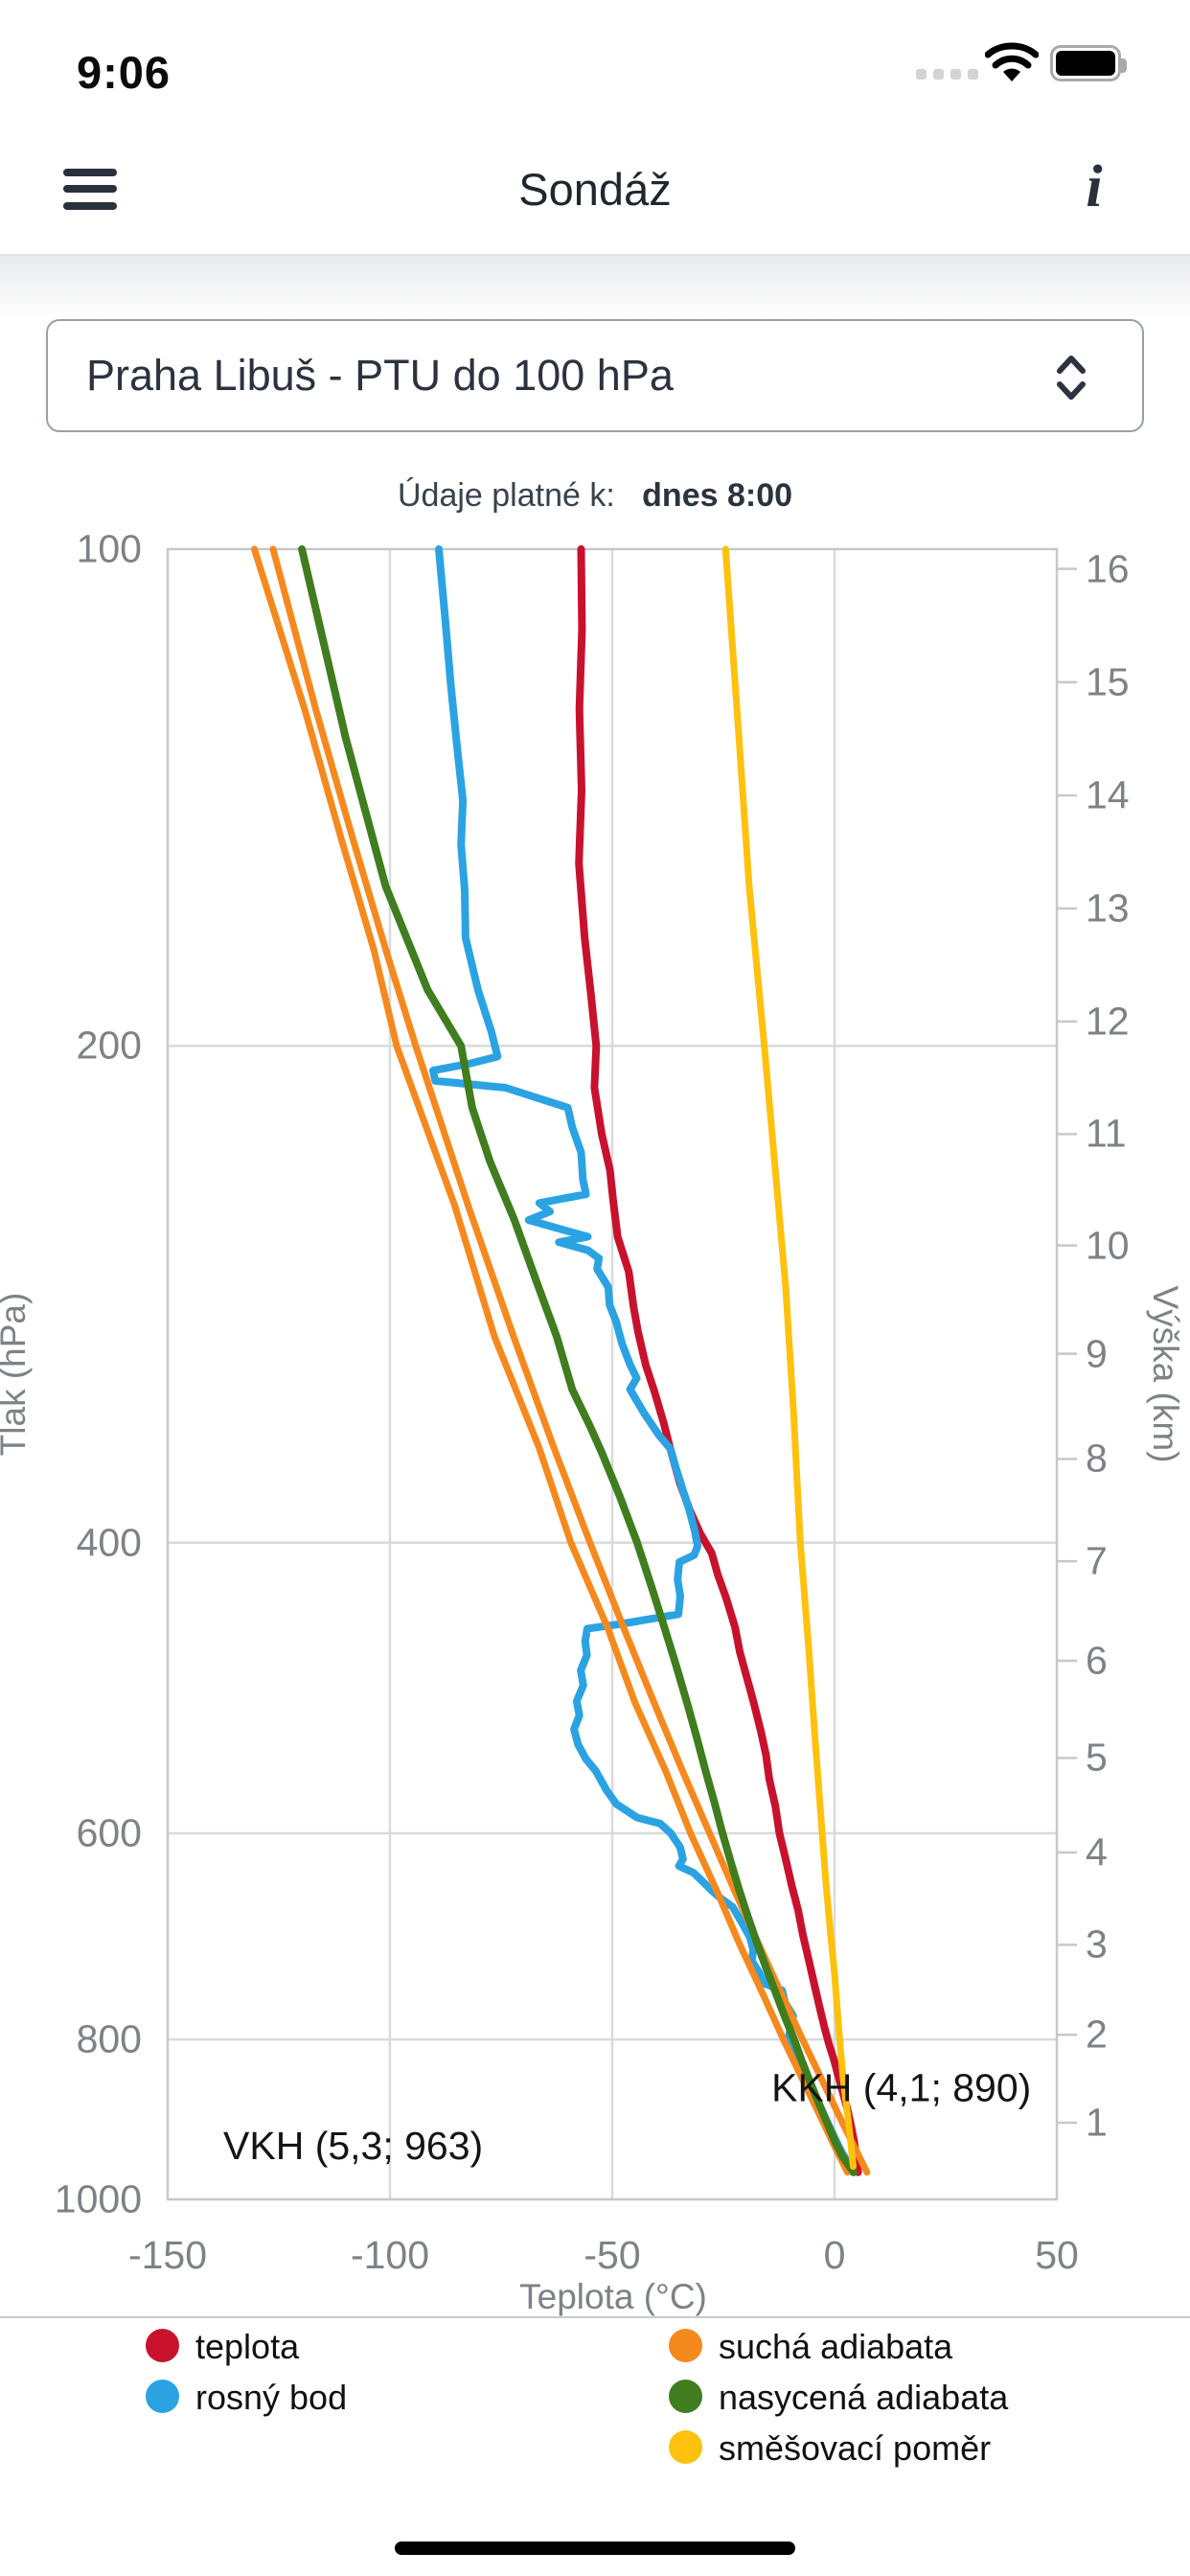 This screenshot has width=1190, height=2576. I want to click on chart-annotation: VKH (5,3; 963), so click(353, 2146).